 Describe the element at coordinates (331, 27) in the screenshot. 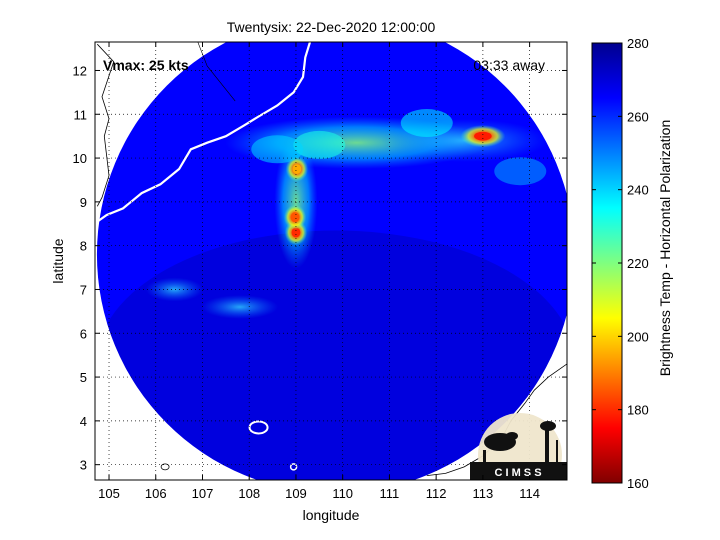

I see `chart-title: Twentysix: 22-Dec-2020 12:00:00` at that location.